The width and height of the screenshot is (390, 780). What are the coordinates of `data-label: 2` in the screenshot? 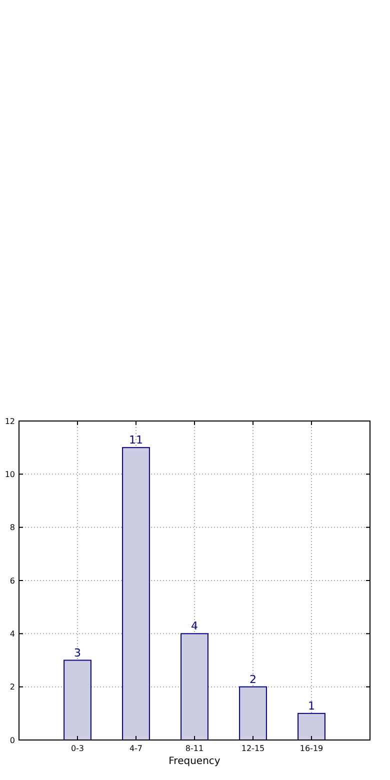 It's located at (253, 679).